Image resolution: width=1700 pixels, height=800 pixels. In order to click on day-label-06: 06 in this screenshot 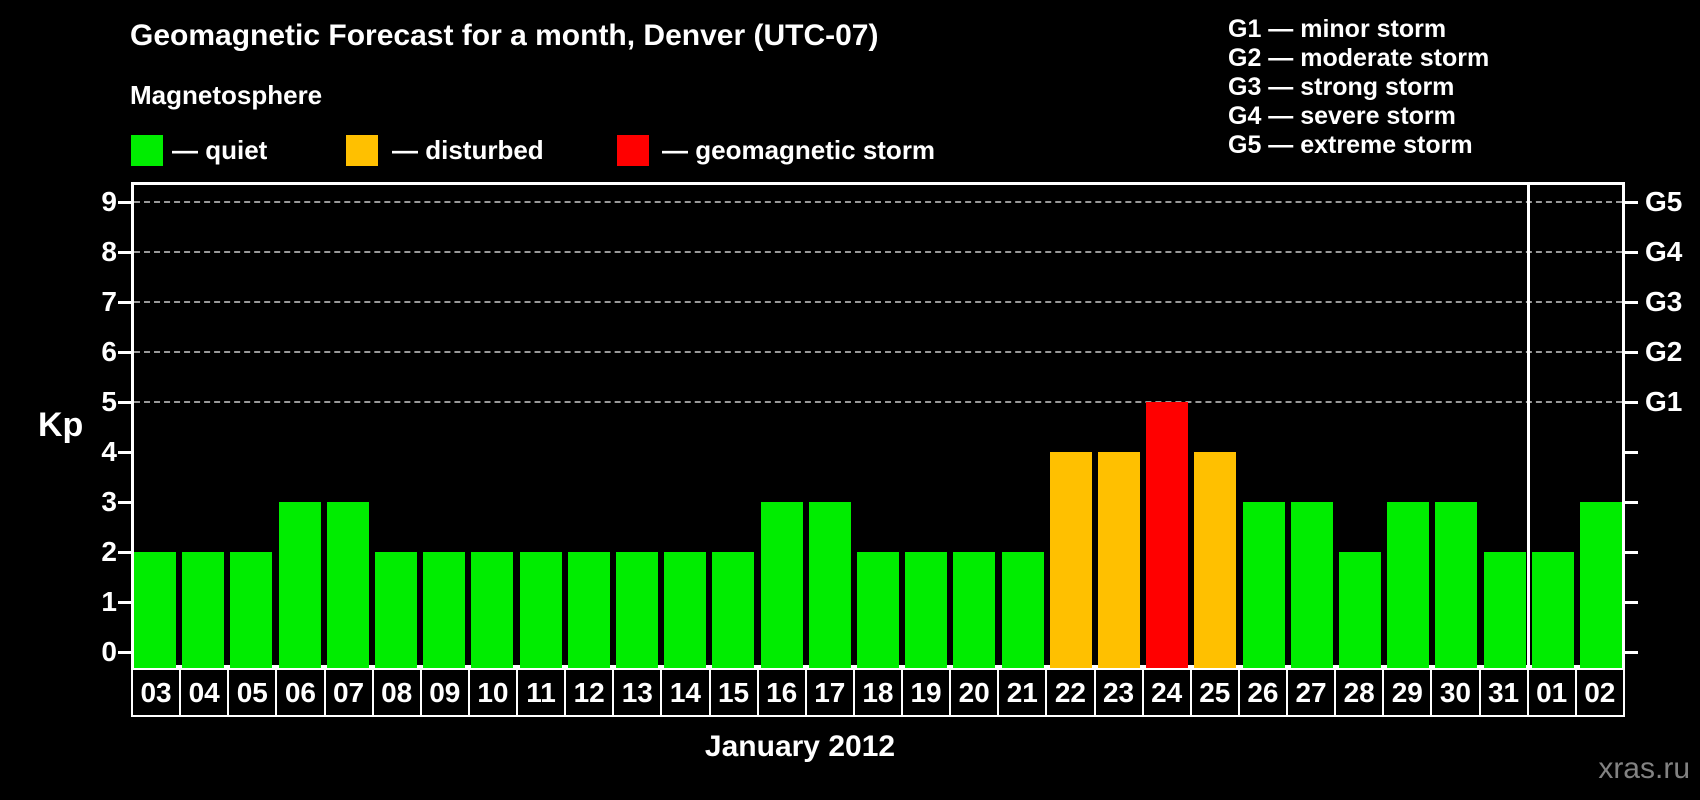, I will do `click(300, 692)`.